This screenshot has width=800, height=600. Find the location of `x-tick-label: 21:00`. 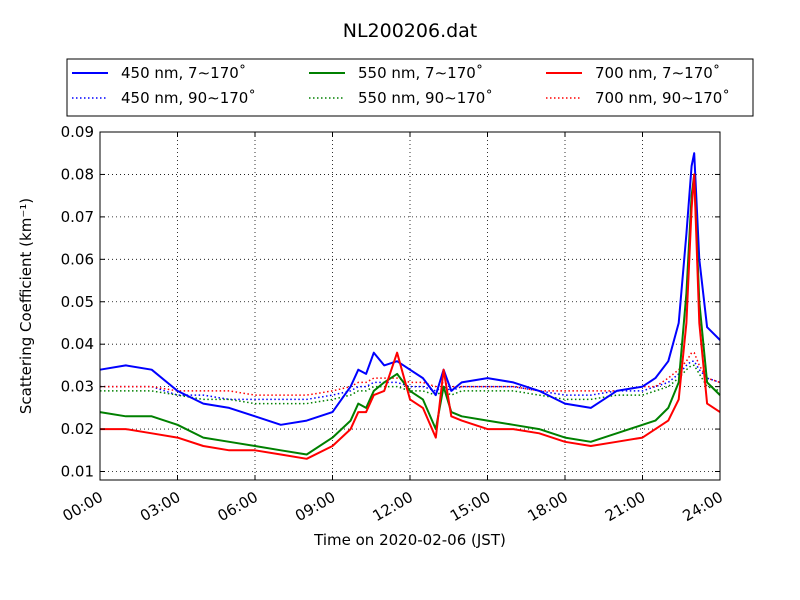

x-tick-label: 21:00 is located at coordinates (625, 506).